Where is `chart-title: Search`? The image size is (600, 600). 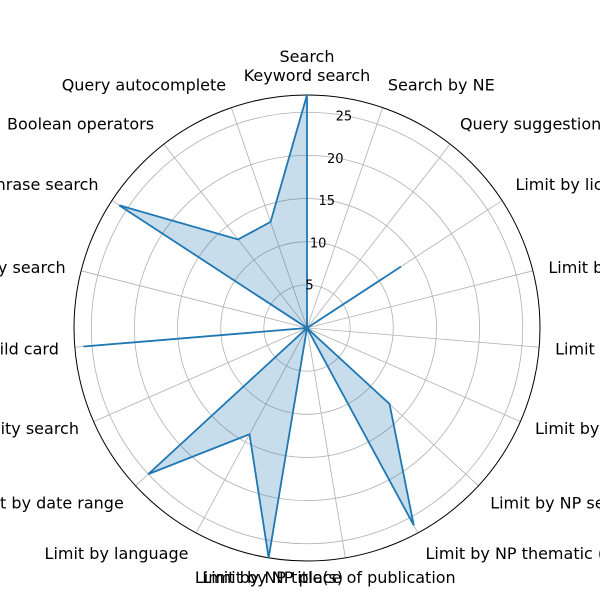
chart-title: Search is located at coordinates (307, 56).